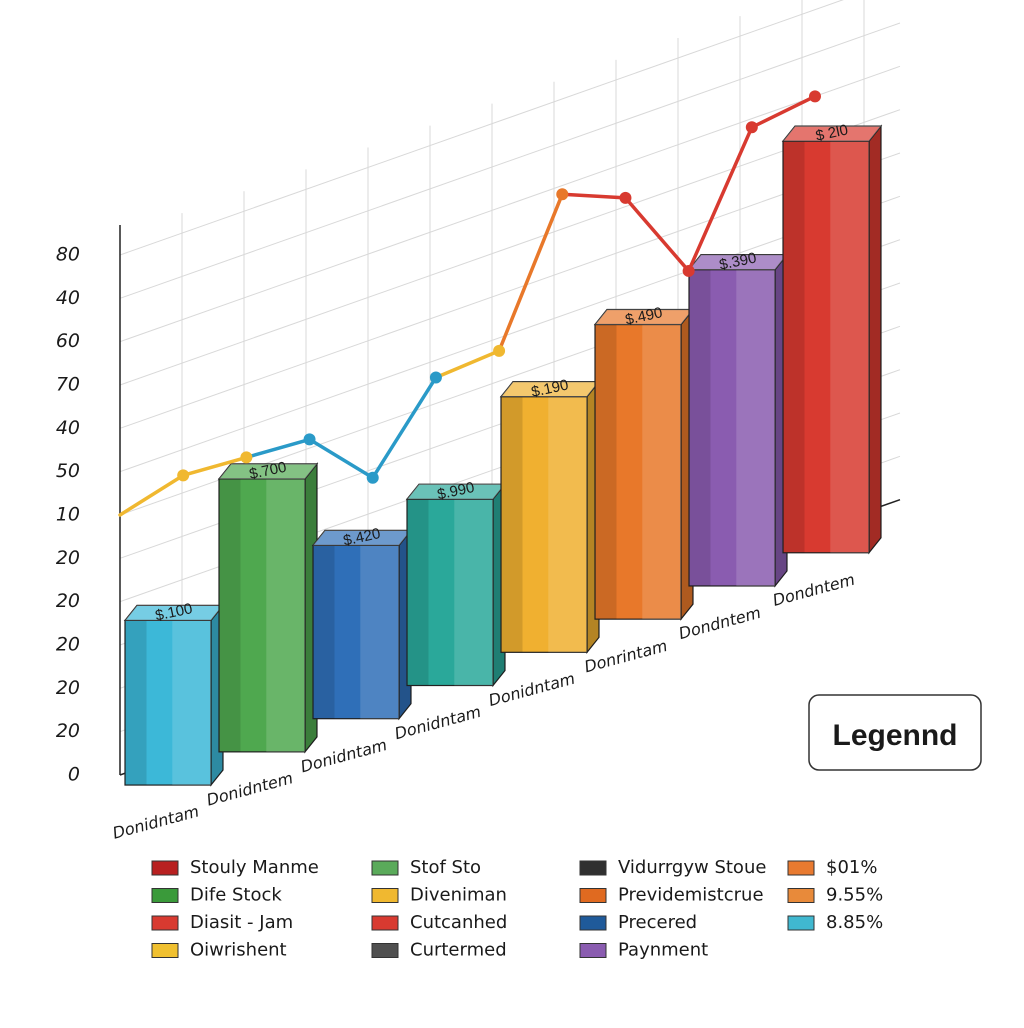 The height and width of the screenshot is (1028, 1024). I want to click on y-tick-label: 0, so click(74, 775).